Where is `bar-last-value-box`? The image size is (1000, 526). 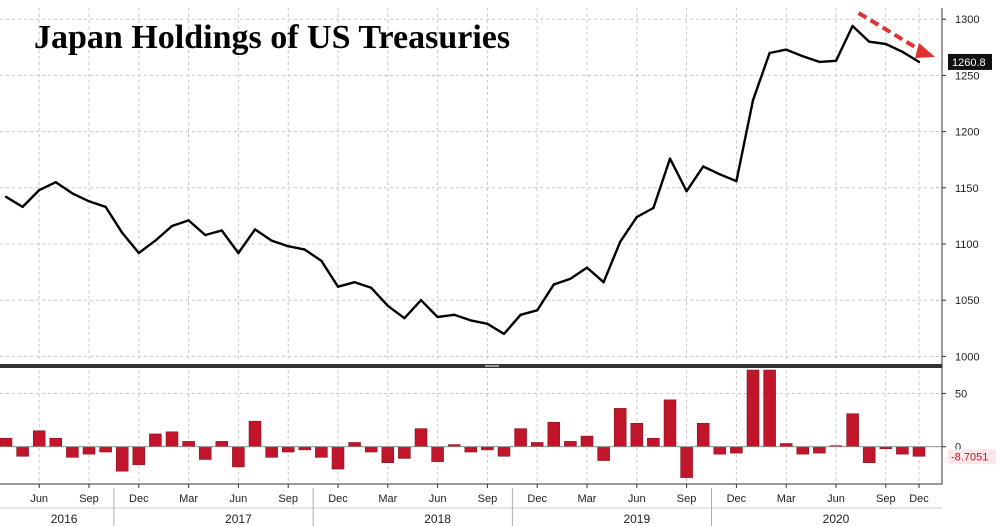 bar-last-value-box is located at coordinates (972, 457).